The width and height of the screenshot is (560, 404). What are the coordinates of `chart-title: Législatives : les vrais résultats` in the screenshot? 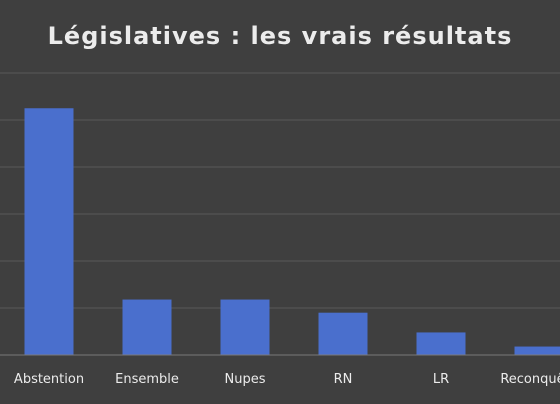 It's located at (280, 36).